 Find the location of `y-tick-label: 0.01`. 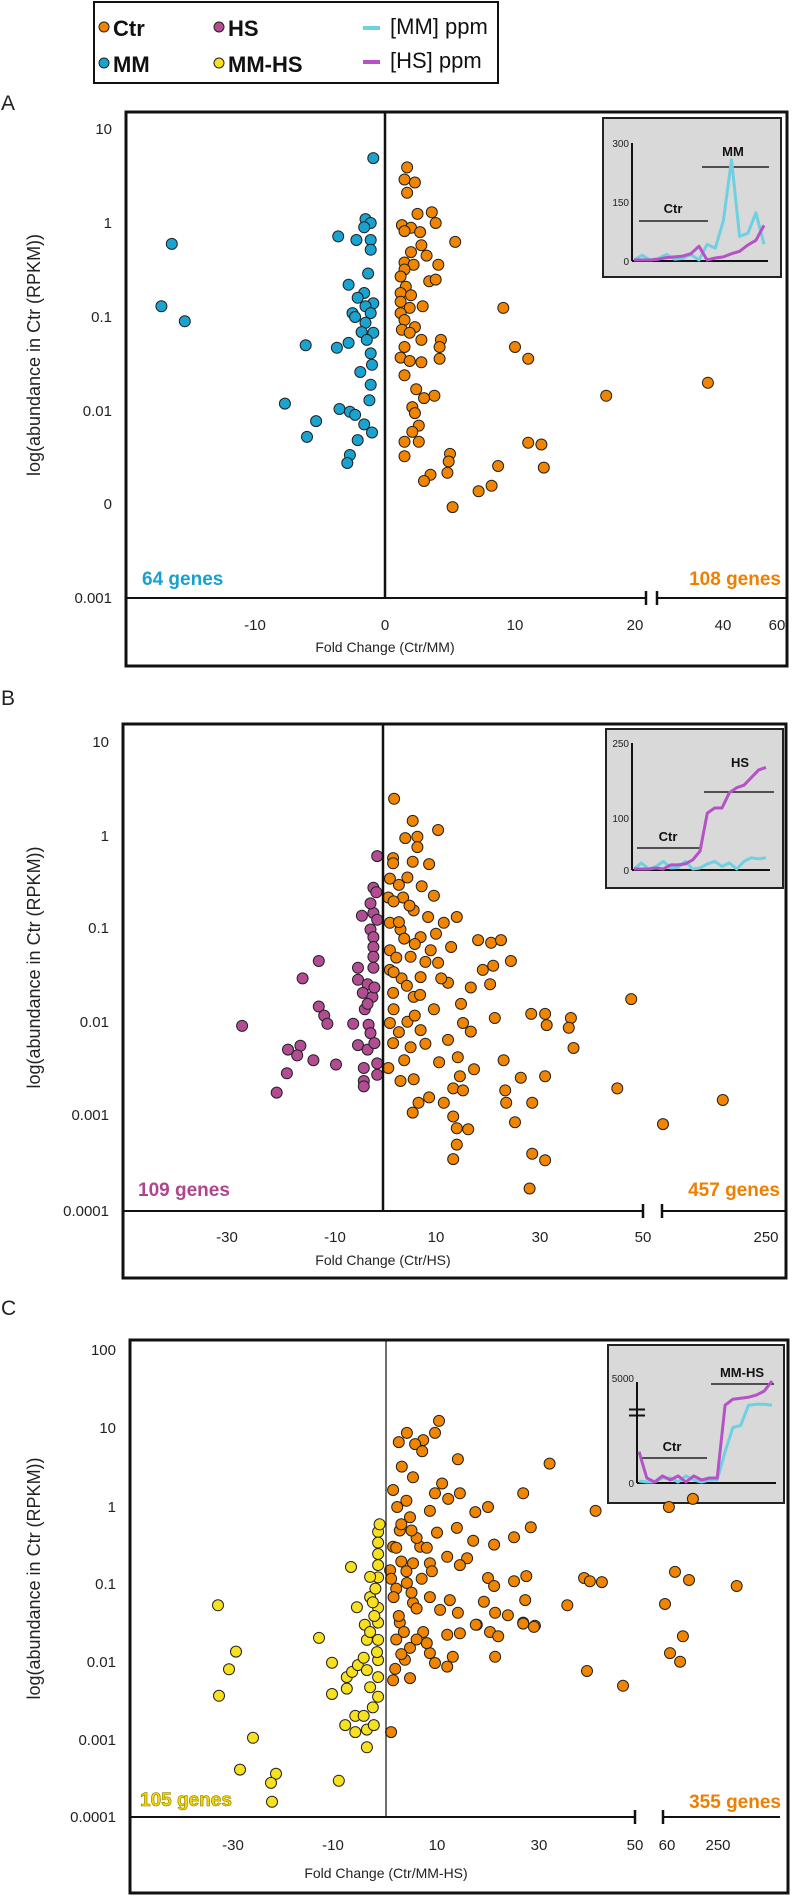

y-tick-label: 0.01 is located at coordinates (101, 1662).